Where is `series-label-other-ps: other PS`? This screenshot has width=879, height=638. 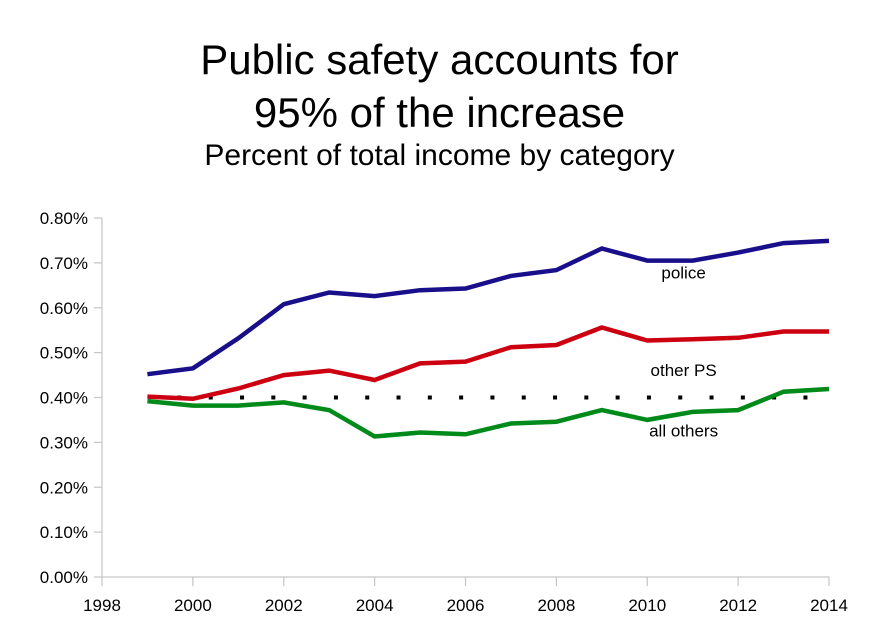
series-label-other-ps: other PS is located at coordinates (684, 370).